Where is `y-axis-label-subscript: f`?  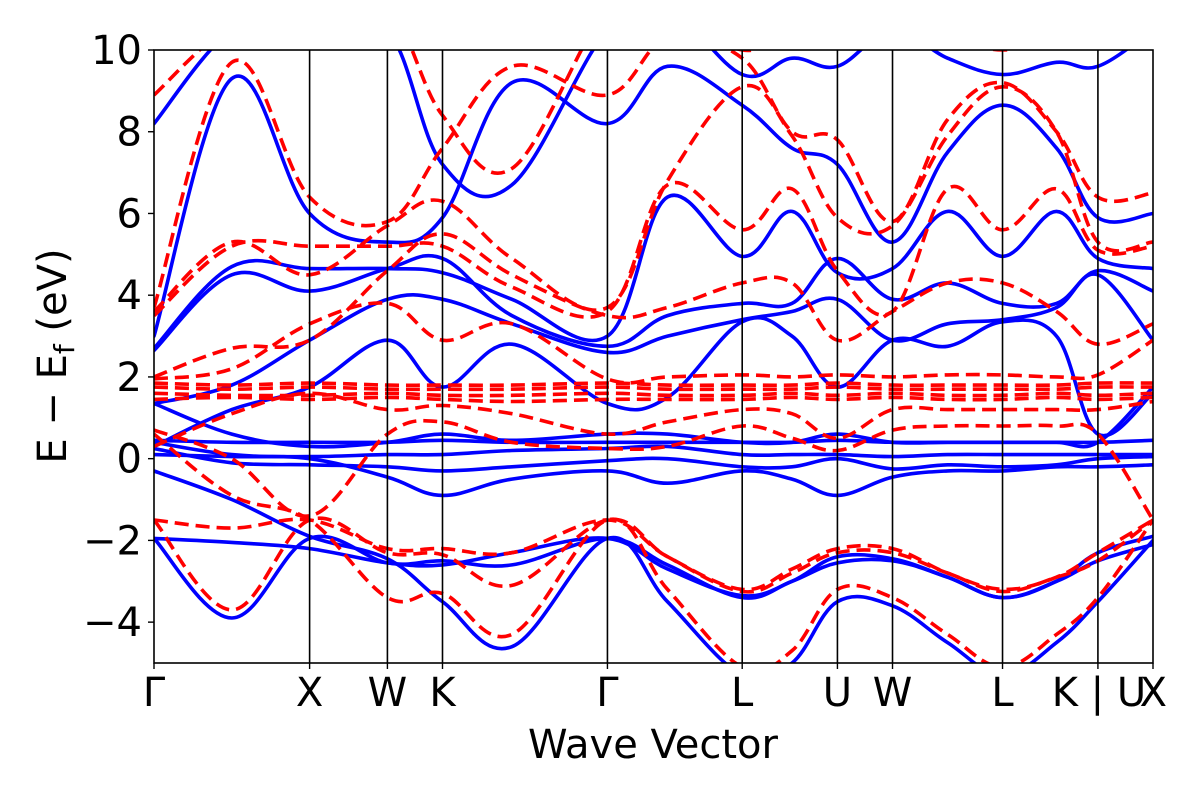 y-axis-label-subscript: f is located at coordinates (64, 348).